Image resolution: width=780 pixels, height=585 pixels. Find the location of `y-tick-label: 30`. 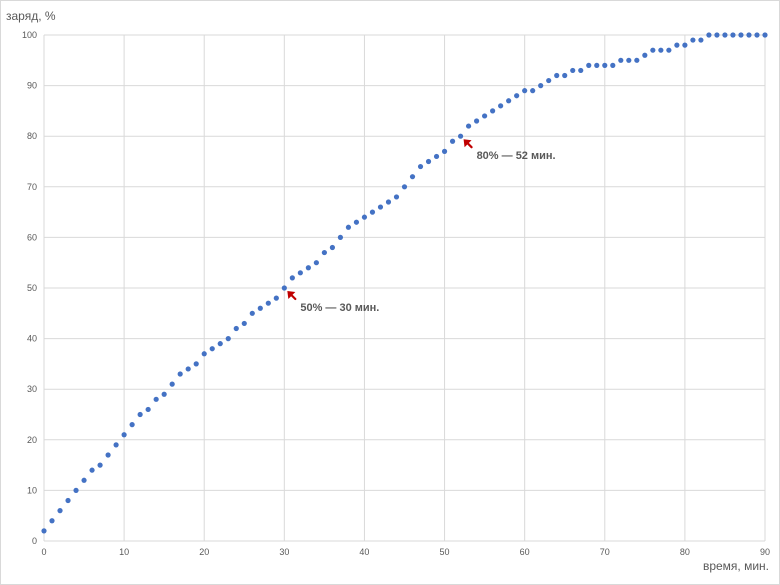

y-tick-label: 30 is located at coordinates (32, 389).